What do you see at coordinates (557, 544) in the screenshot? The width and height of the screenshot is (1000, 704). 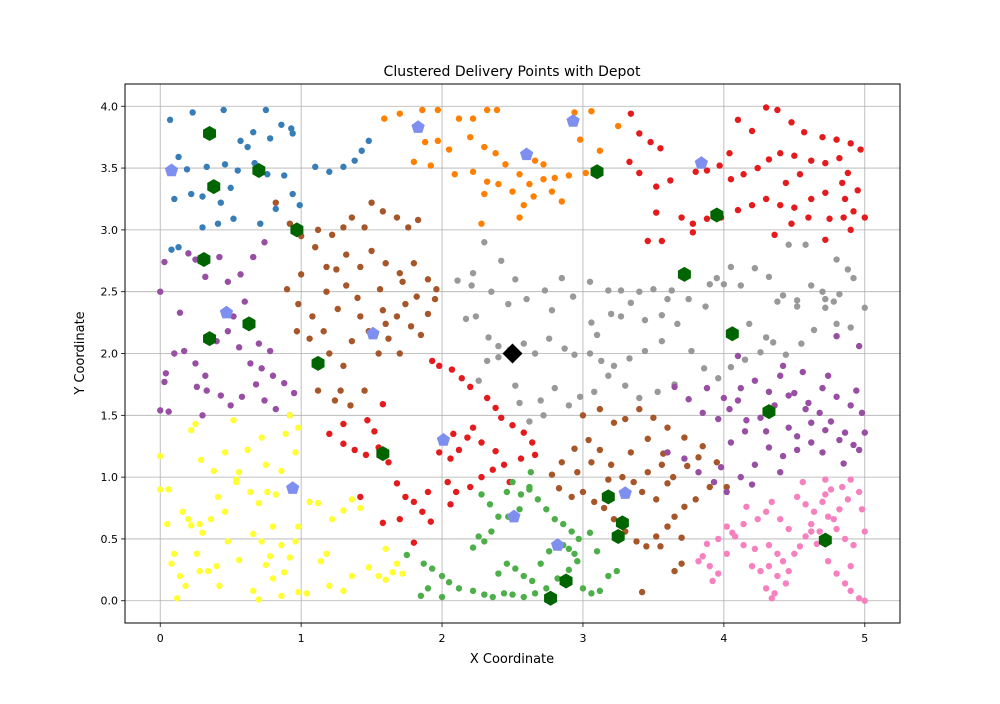 I see `pentagon-point` at bounding box center [557, 544].